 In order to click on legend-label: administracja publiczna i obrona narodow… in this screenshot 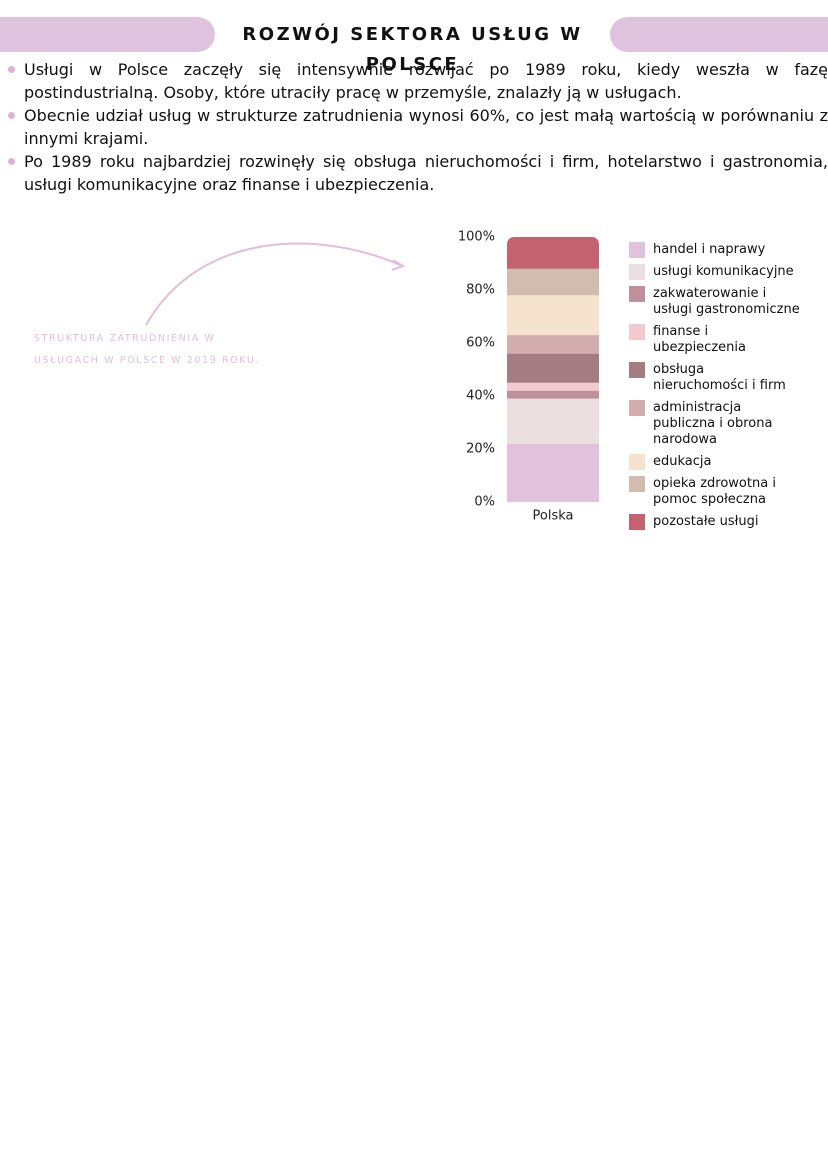, I will do `click(713, 423)`.